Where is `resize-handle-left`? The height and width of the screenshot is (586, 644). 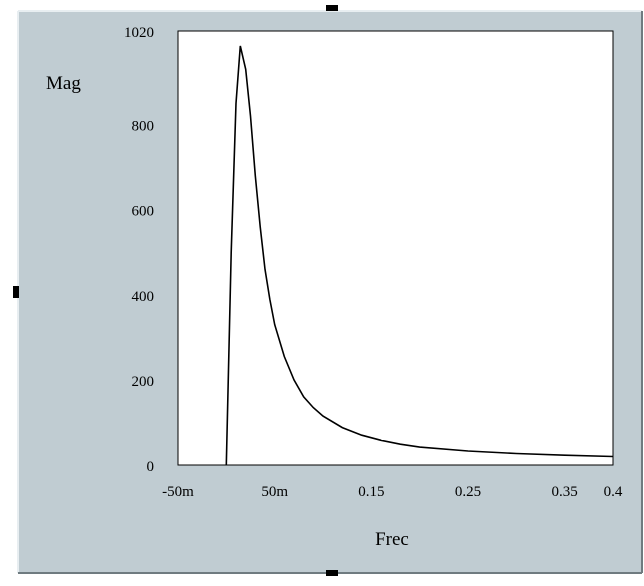
resize-handle-left is located at coordinates (16, 292).